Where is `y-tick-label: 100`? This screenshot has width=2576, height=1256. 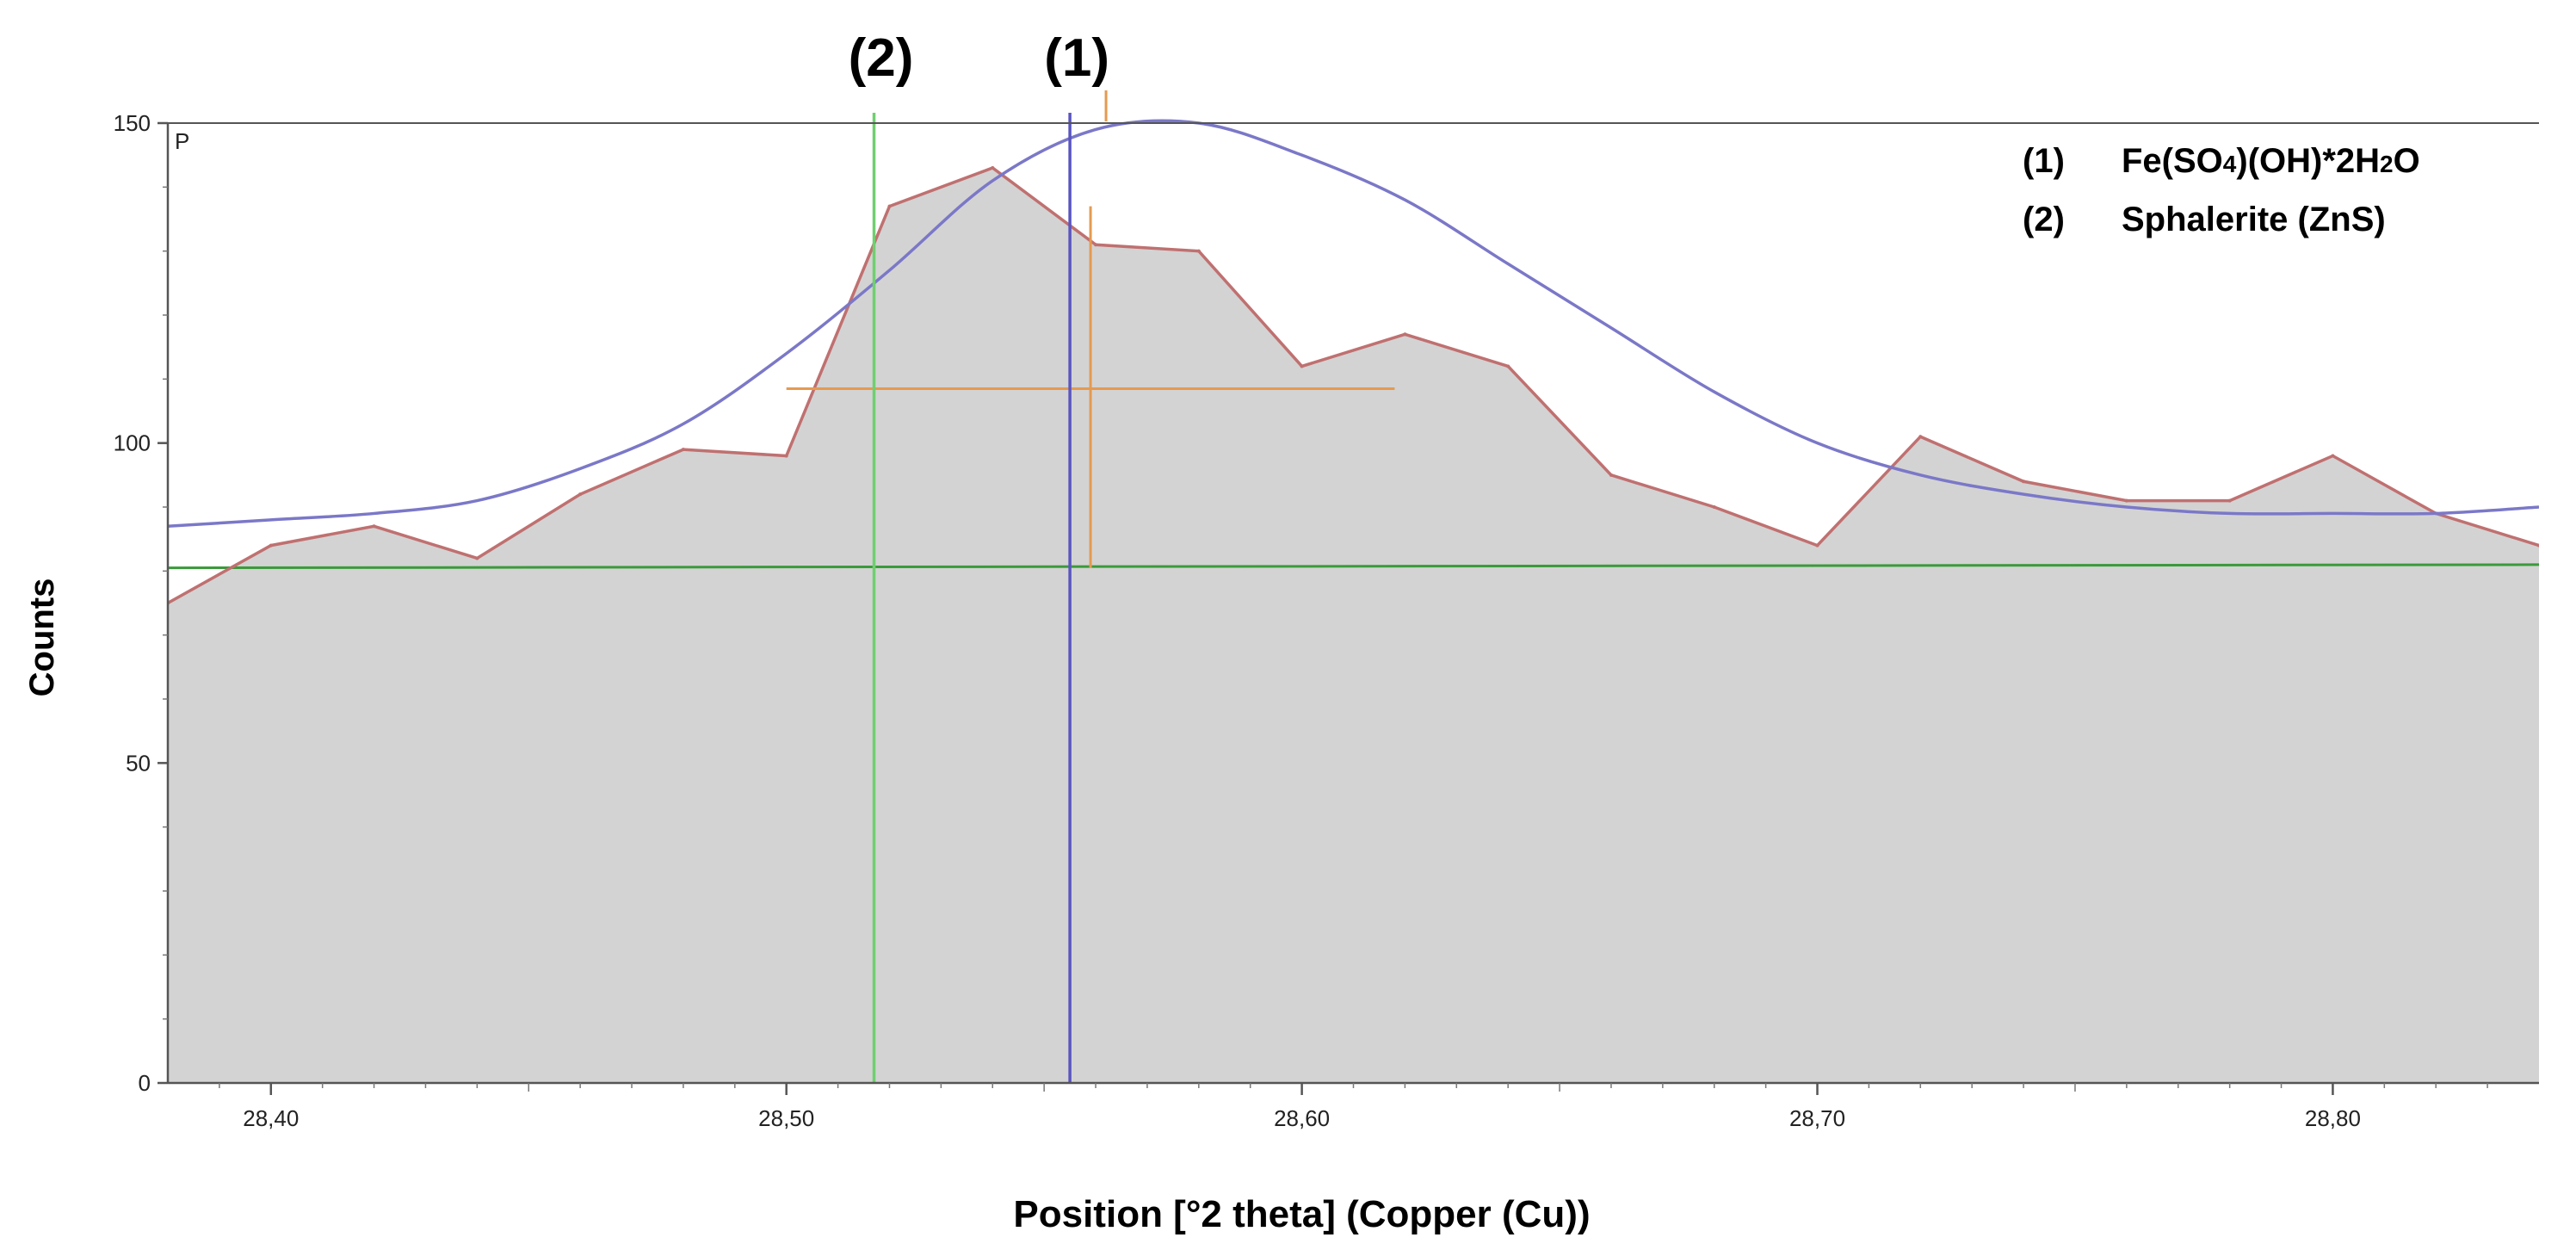
y-tick-label: 100 is located at coordinates (132, 443).